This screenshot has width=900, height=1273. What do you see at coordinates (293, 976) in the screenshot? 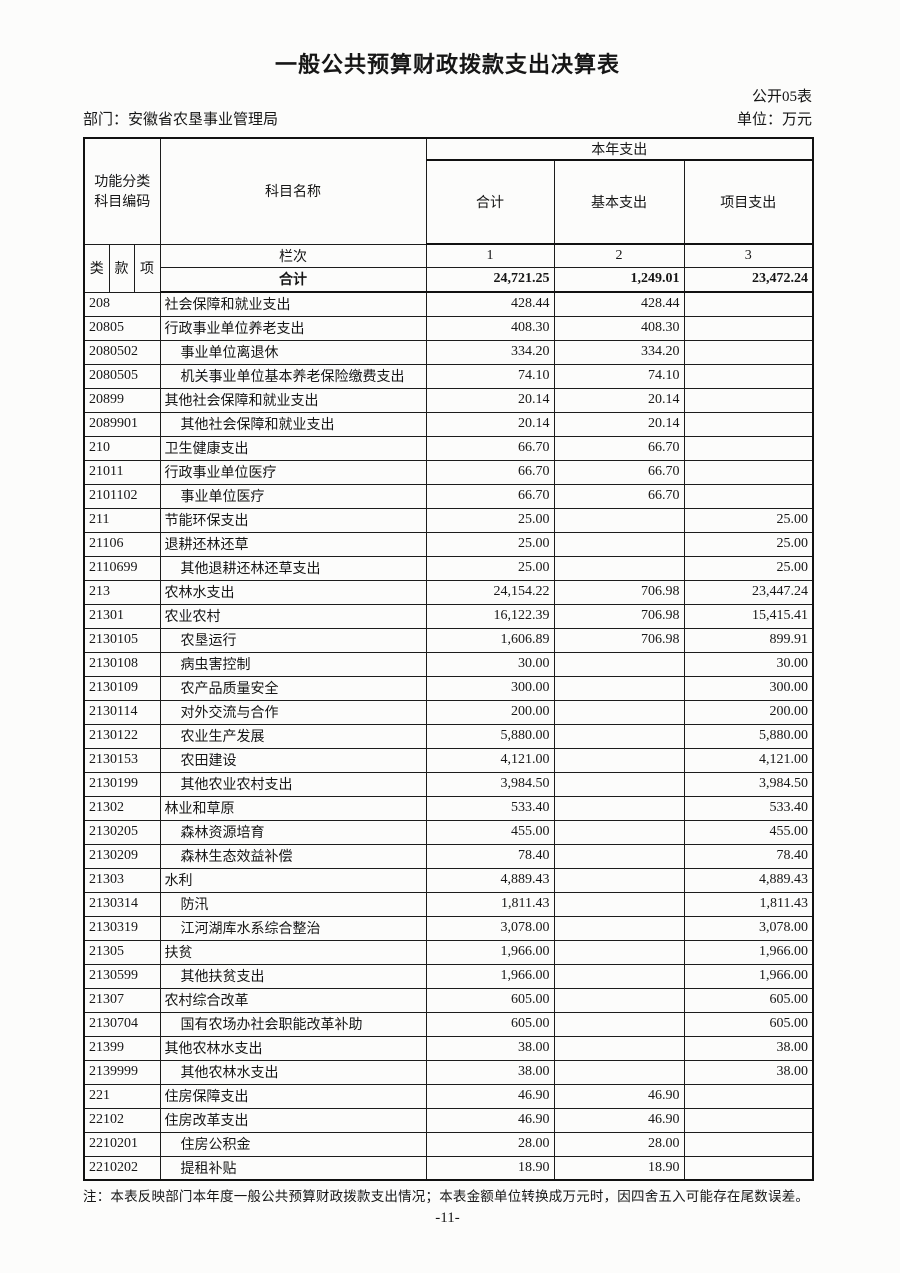
I see `row-subject-name: 其他扶贫支出` at bounding box center [293, 976].